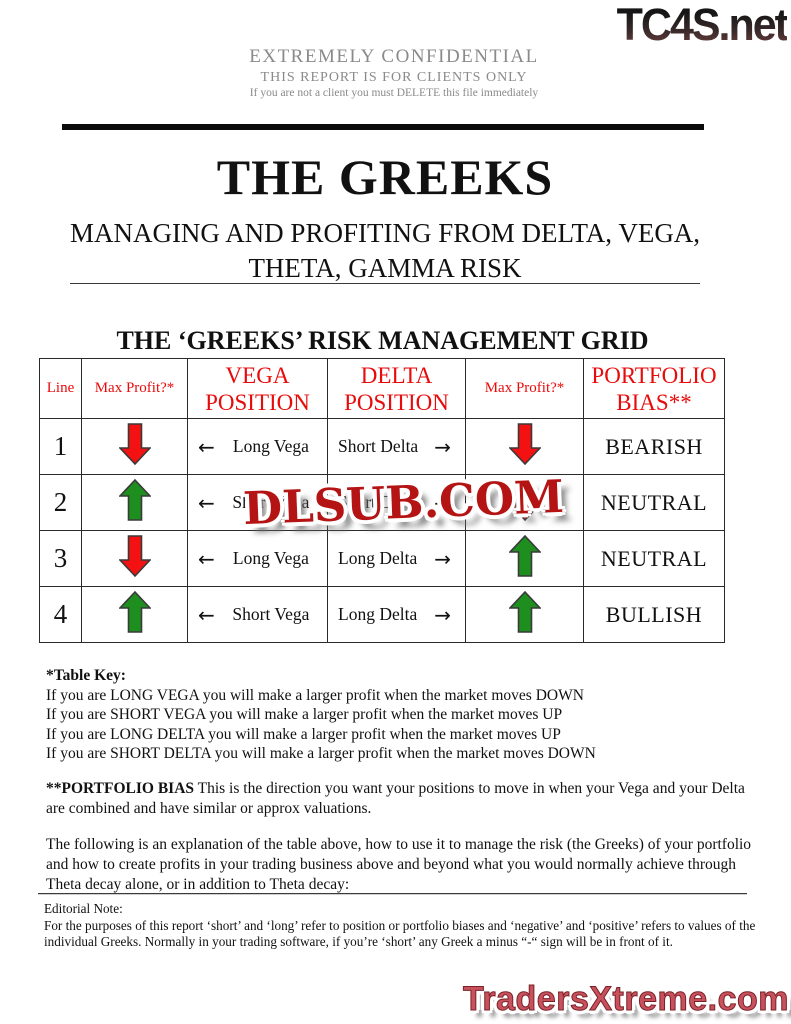 Image resolution: width=791 pixels, height=1024 pixels. I want to click on line-number: 2, so click(60, 502).